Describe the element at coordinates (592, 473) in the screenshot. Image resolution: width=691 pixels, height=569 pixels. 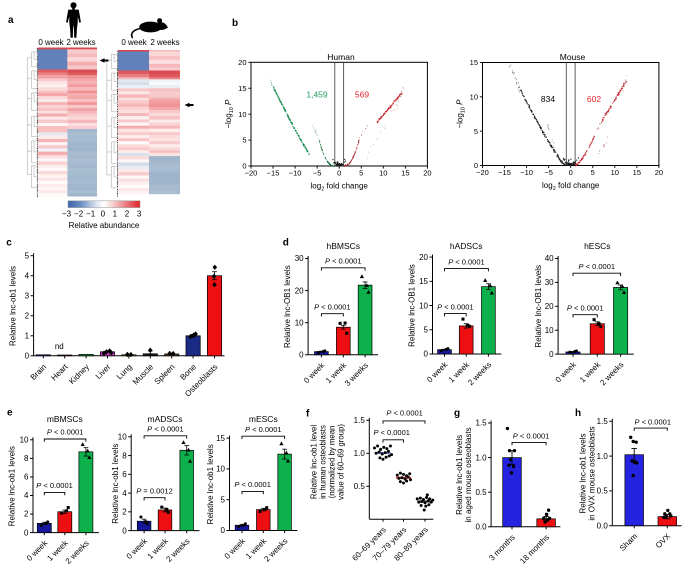
I see `svg-text: in OVX mouse osteoblasts` at that location.